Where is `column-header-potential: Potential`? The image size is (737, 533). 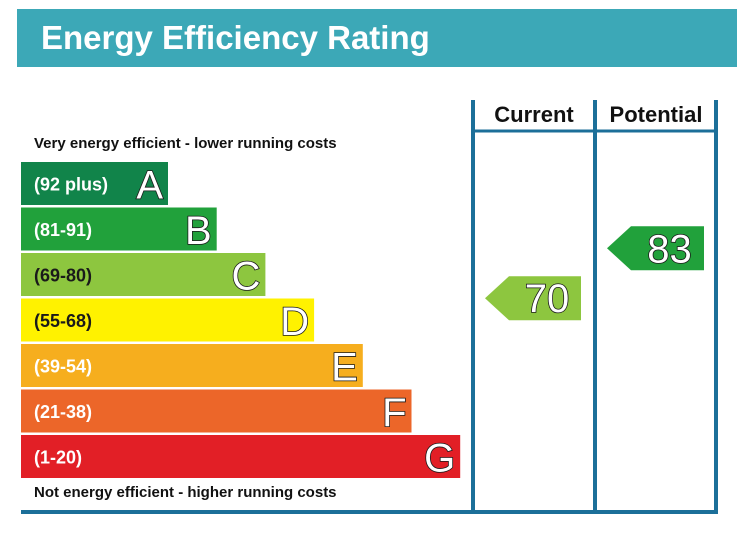 column-header-potential: Potential is located at coordinates (656, 114).